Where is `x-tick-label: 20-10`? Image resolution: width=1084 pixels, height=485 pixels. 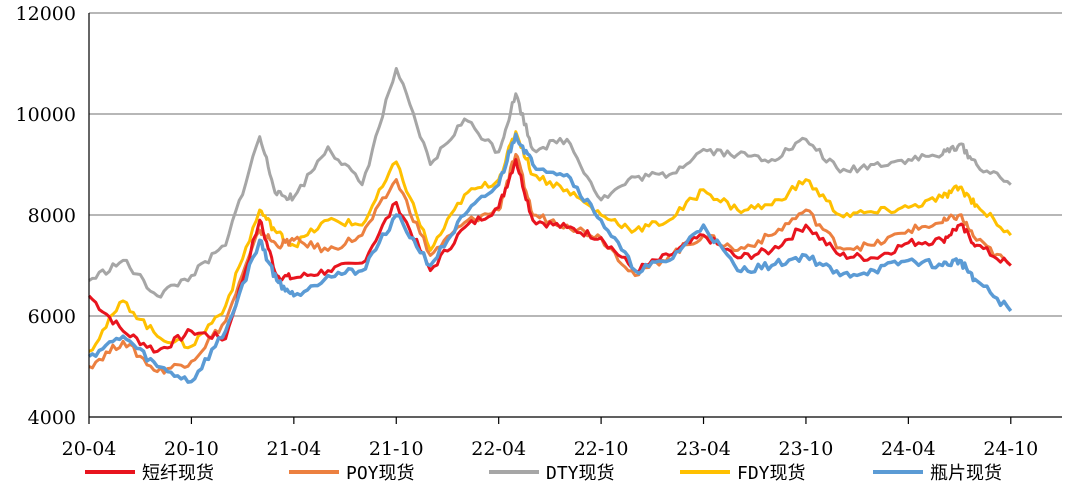
x-tick-label: 20-10 is located at coordinates (191, 449).